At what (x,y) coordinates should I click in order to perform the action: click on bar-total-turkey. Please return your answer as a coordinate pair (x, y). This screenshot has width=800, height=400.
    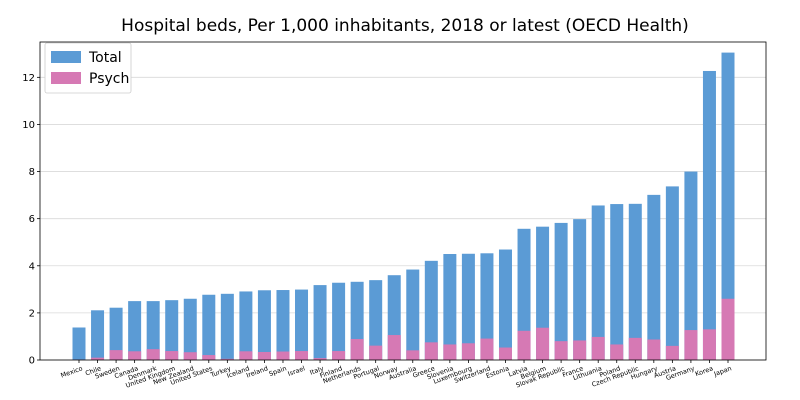
    Looking at the image, I should click on (227, 326).